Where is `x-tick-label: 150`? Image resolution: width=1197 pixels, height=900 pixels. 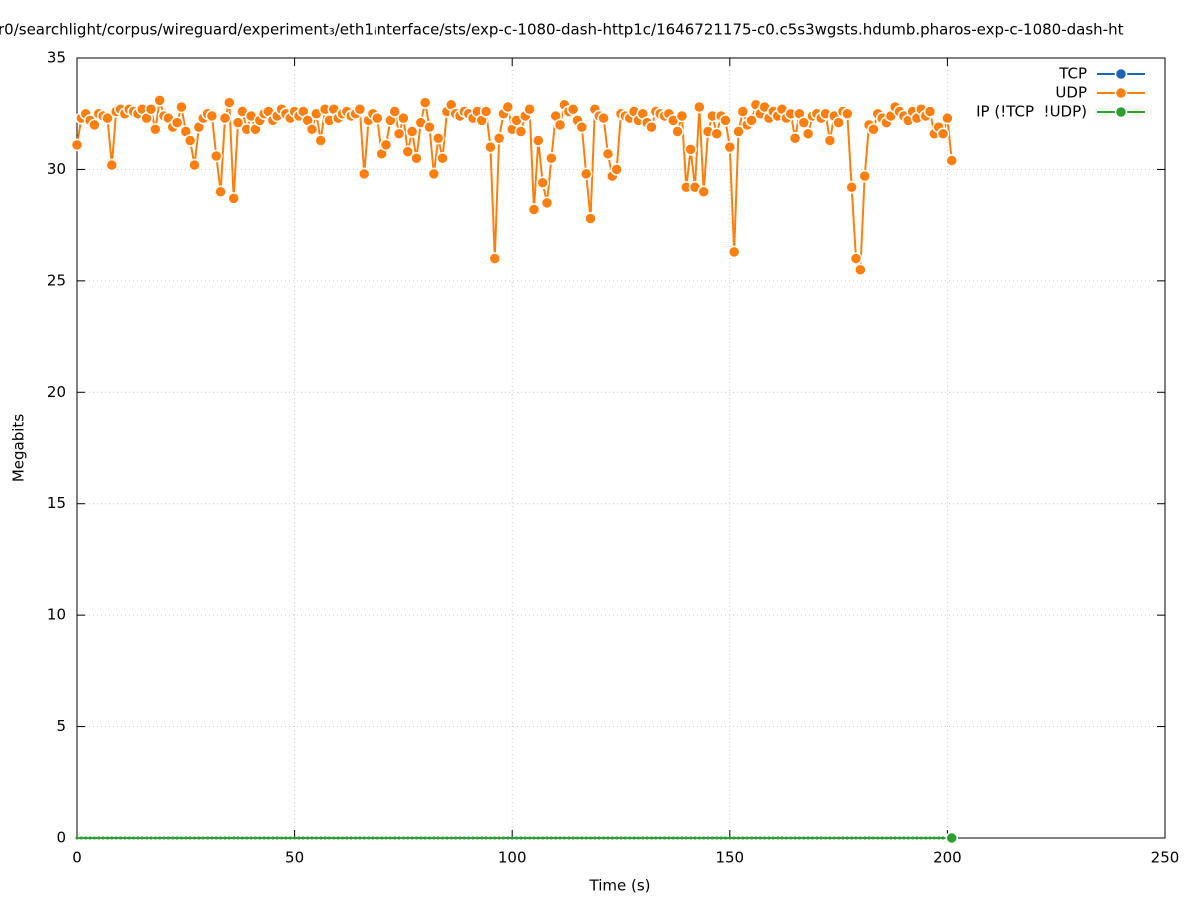
x-tick-label: 150 is located at coordinates (729, 858).